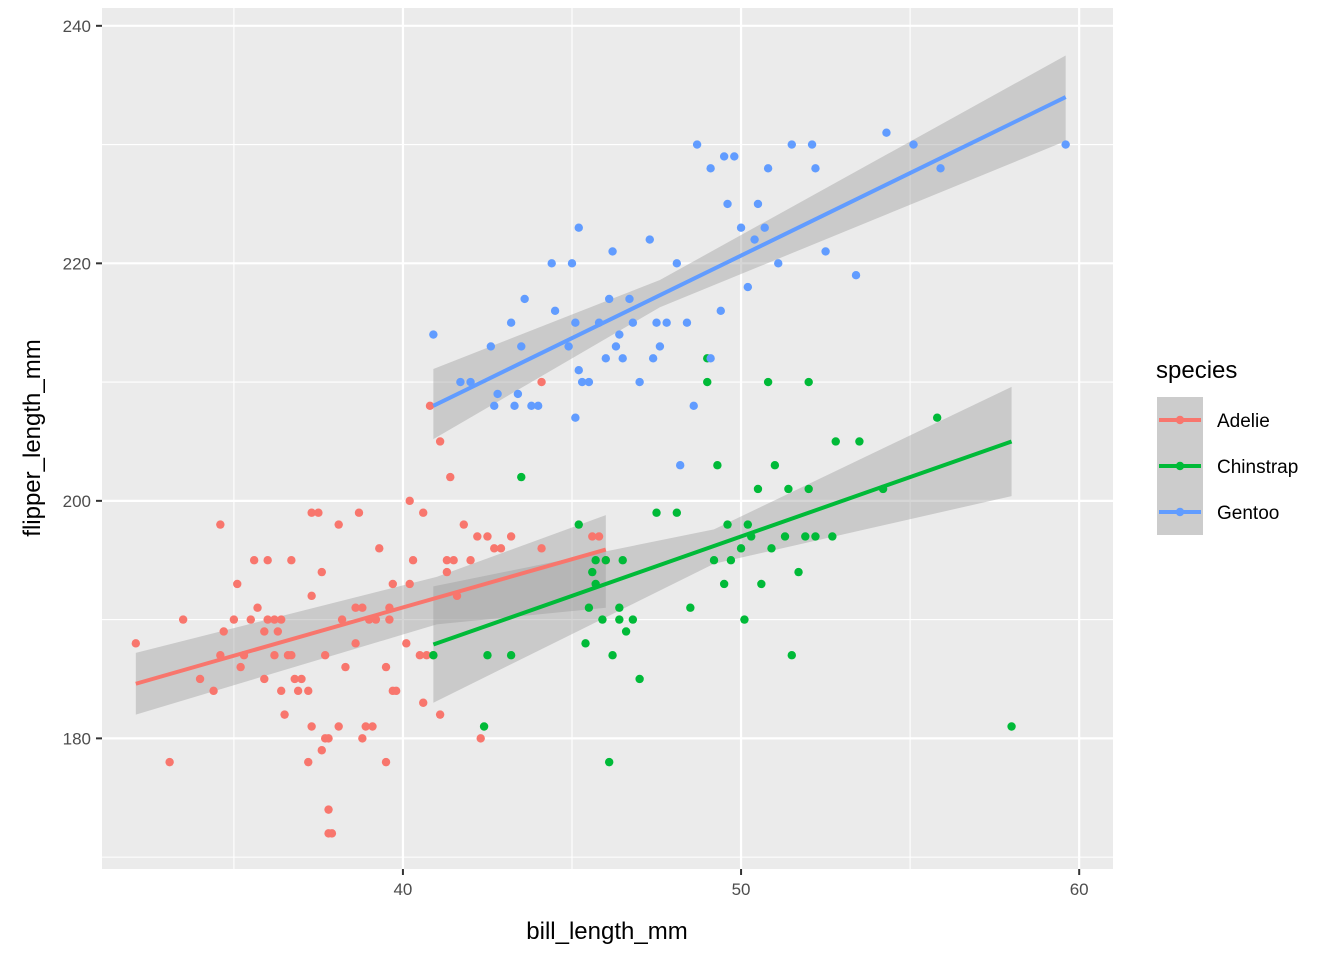 The image size is (1344, 960). Describe the element at coordinates (402, 889) in the screenshot. I see `x-tick-label: 40` at that location.